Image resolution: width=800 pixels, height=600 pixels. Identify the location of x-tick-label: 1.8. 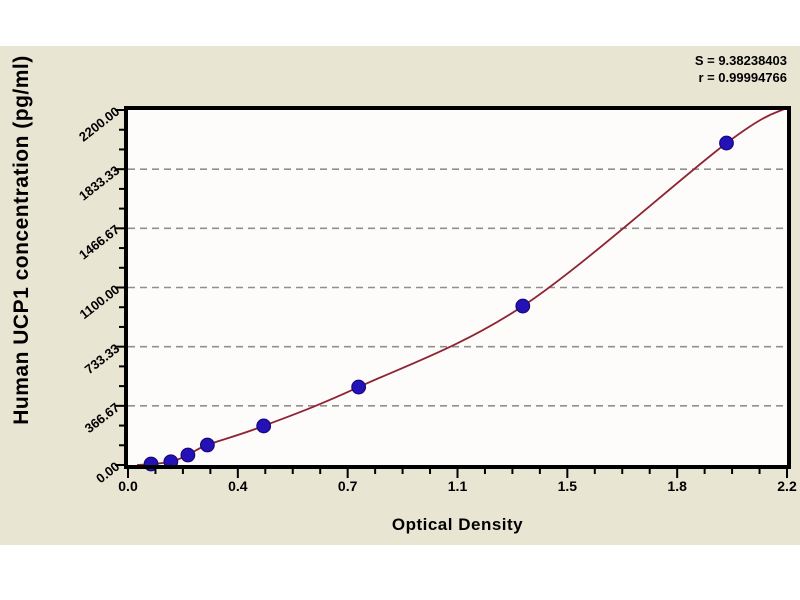
(677, 486).